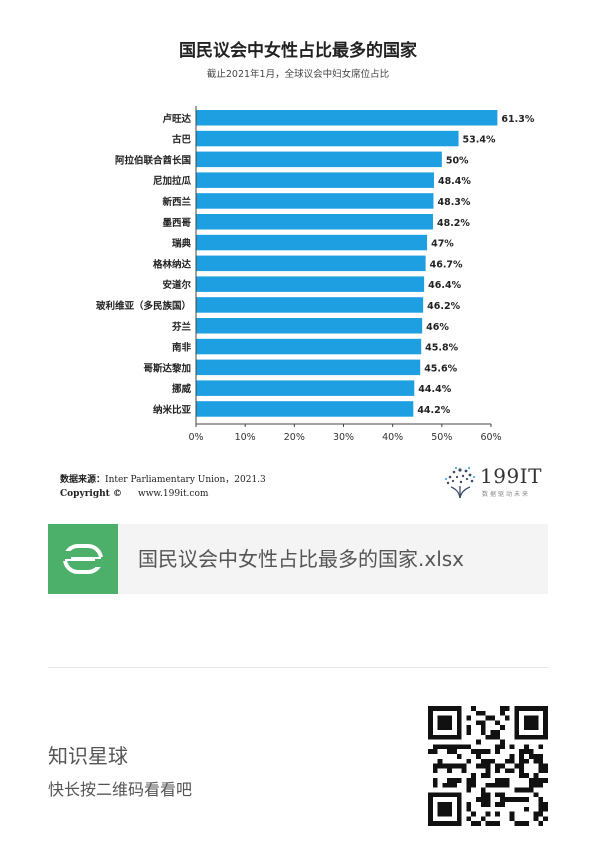 The width and height of the screenshot is (596, 866). I want to click on category-label: 尼加拉瓜, so click(172, 181).